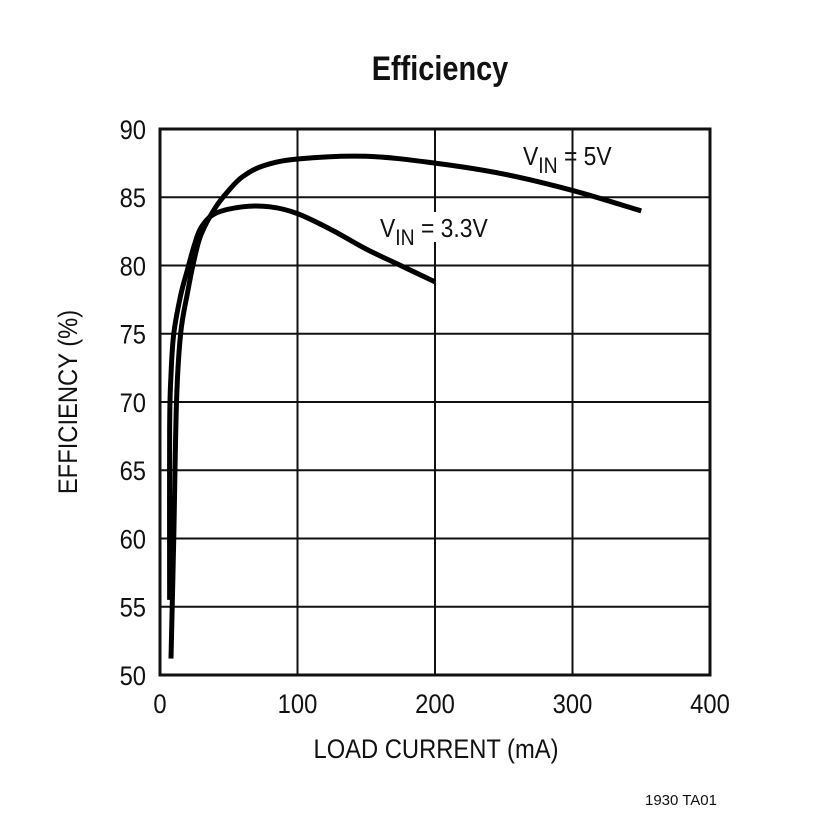  I want to click on y-tick-label: 90, so click(133, 131).